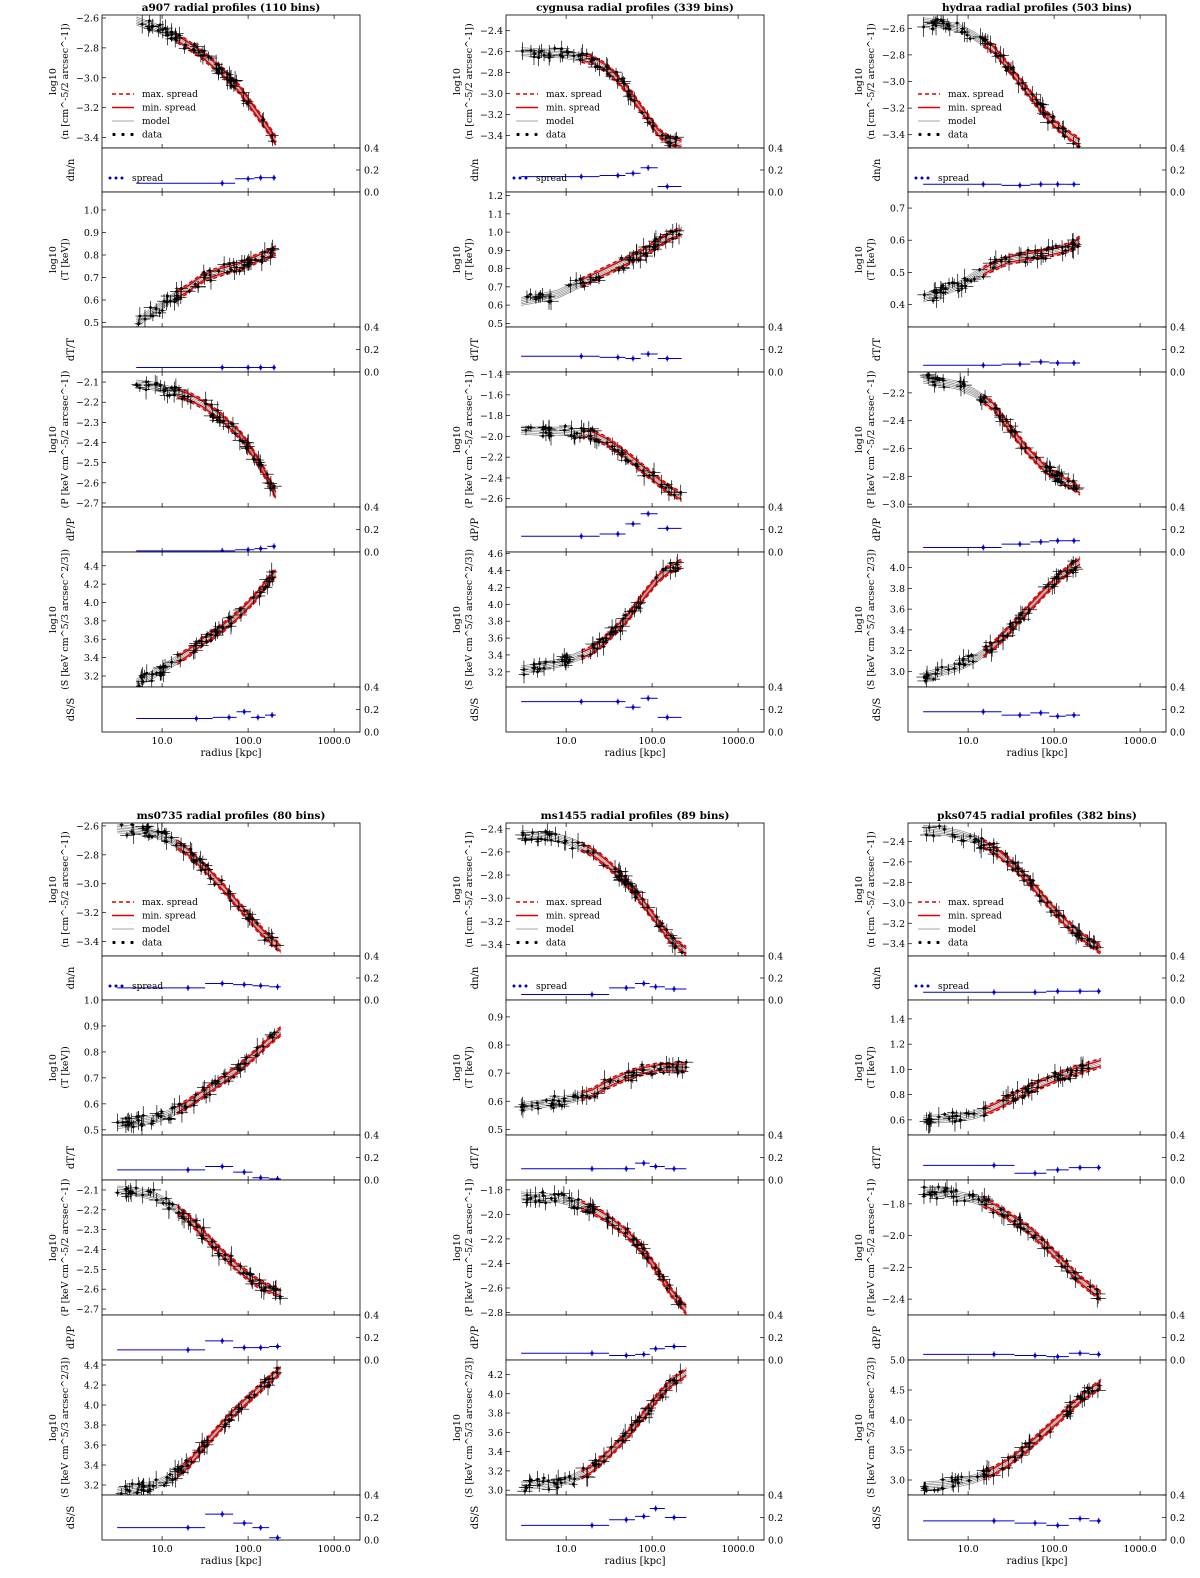 The height and width of the screenshot is (1578, 1200). What do you see at coordinates (491, 437) in the screenshot?
I see `y-tick-label: −2.0` at bounding box center [491, 437].